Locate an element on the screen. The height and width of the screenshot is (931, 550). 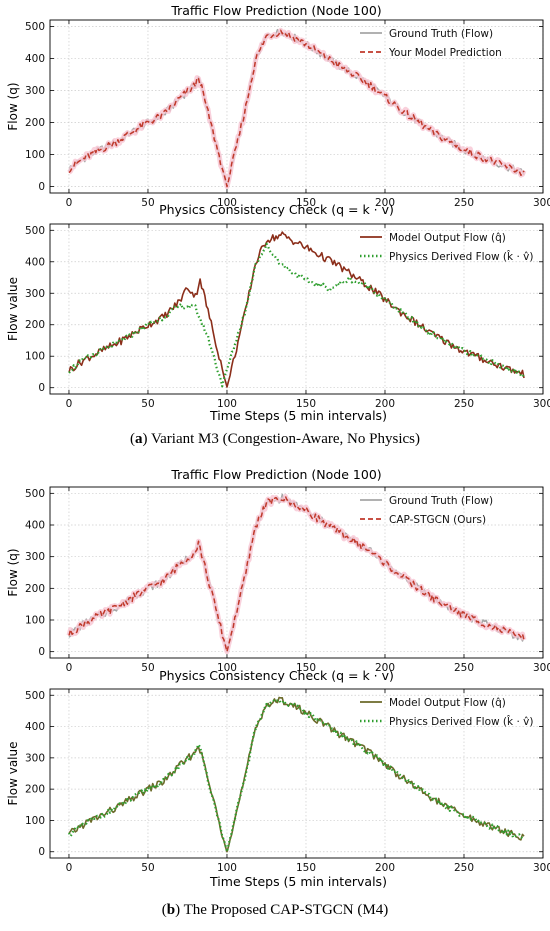
figure-caption: (b) The Proposed CAP-STGCN (M4) is located at coordinates (275, 910).